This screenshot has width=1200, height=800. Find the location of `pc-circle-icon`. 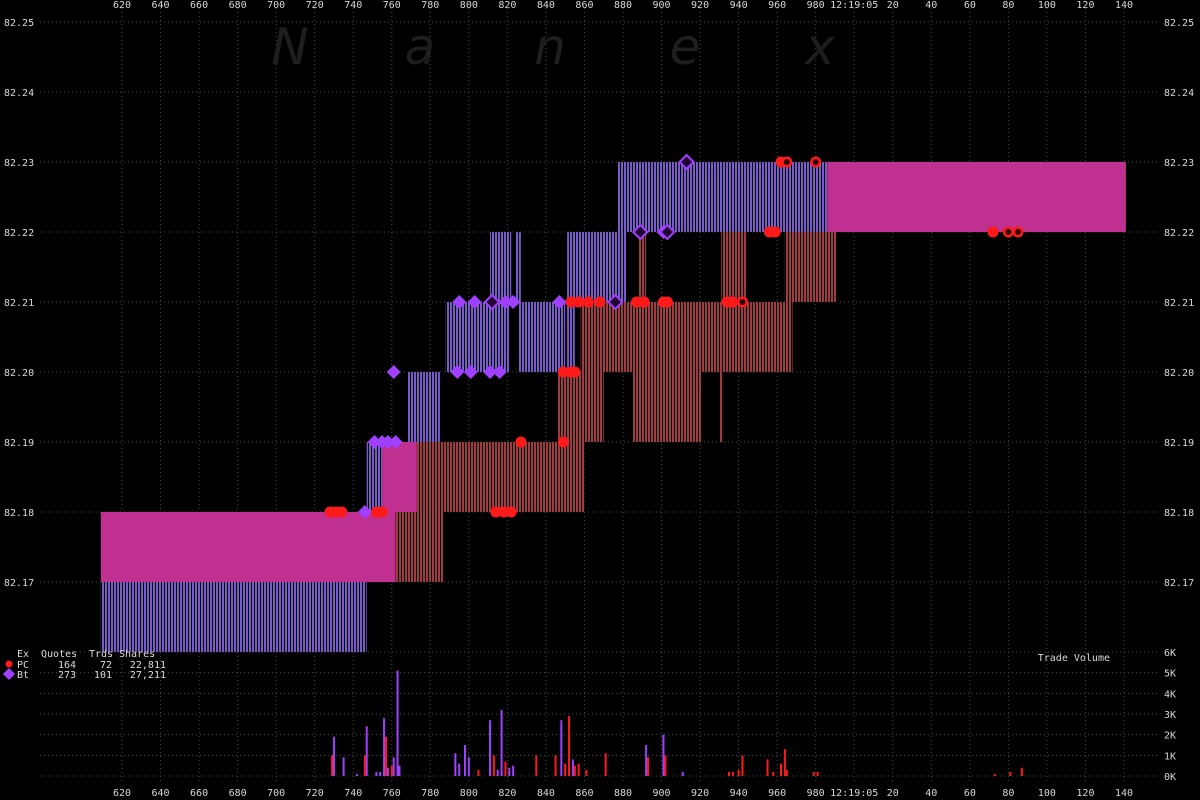

pc-circle-icon is located at coordinates (9, 664).